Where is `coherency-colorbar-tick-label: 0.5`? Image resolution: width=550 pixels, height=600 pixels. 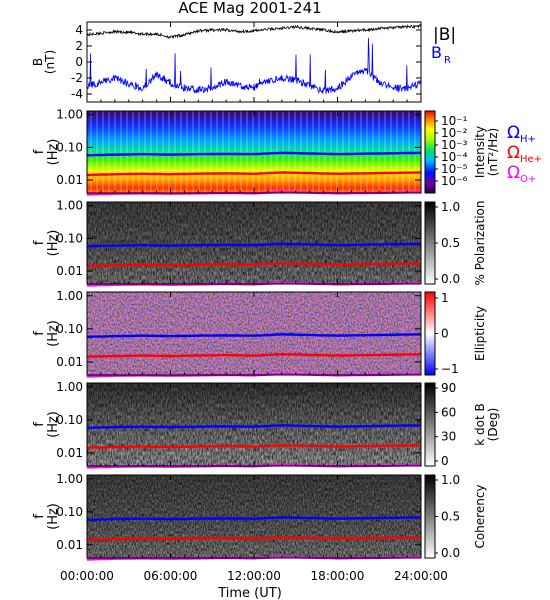
coherency-colorbar-tick-label: 0.5 is located at coordinates (450, 517).